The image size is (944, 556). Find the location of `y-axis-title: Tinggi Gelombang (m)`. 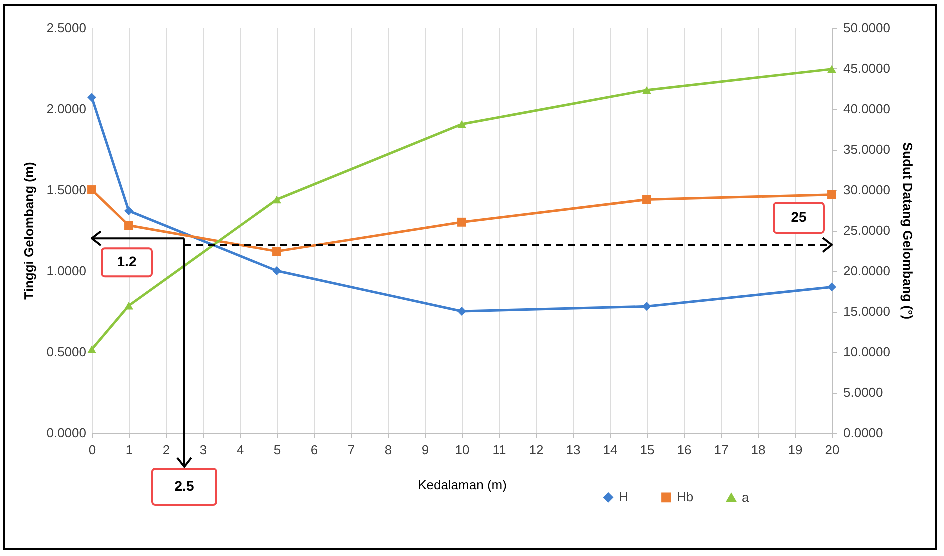

y-axis-title: Tinggi Gelombang (m) is located at coordinates (29, 231).